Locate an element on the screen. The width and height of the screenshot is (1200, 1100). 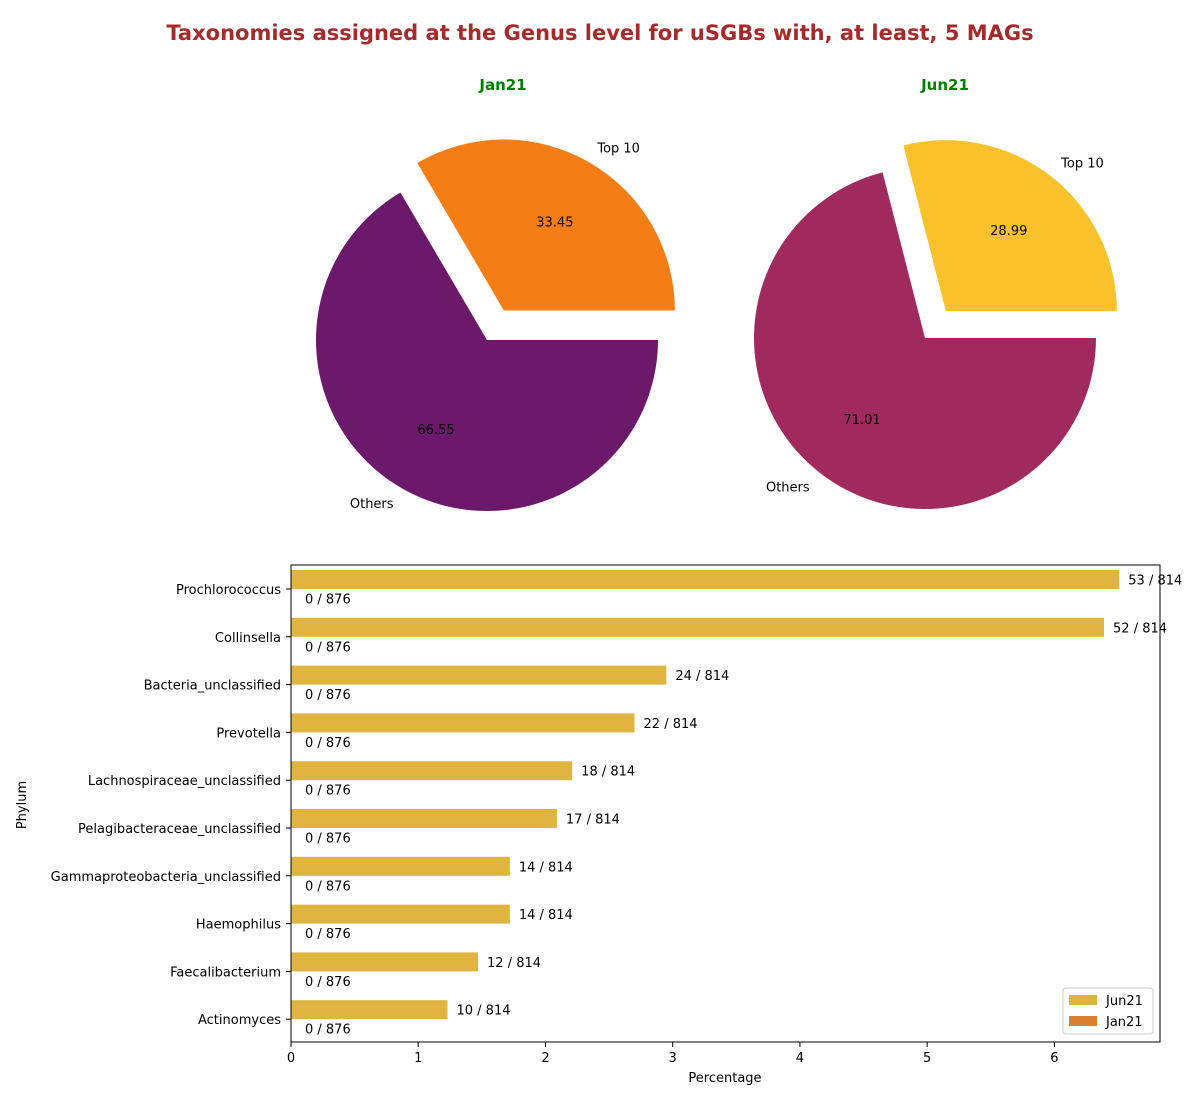
x-tick-label: 2 is located at coordinates (545, 1058).